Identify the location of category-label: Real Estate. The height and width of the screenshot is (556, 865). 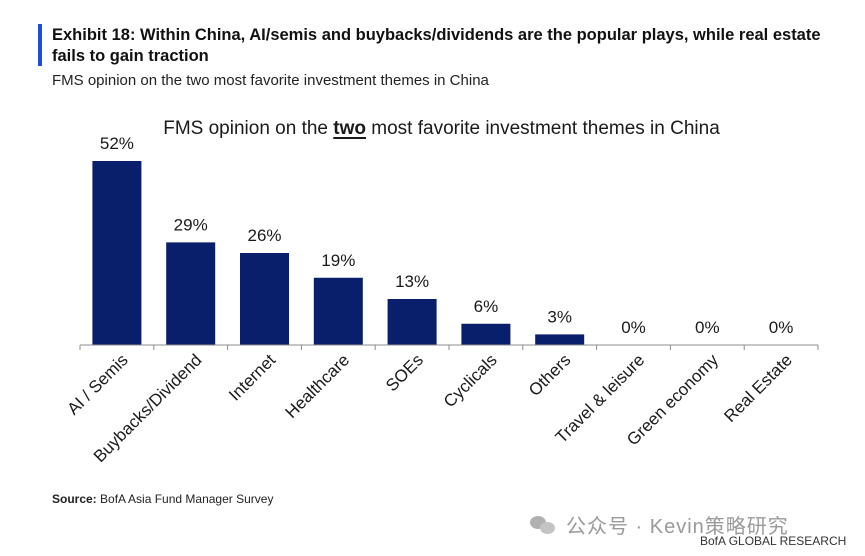
(758, 388).